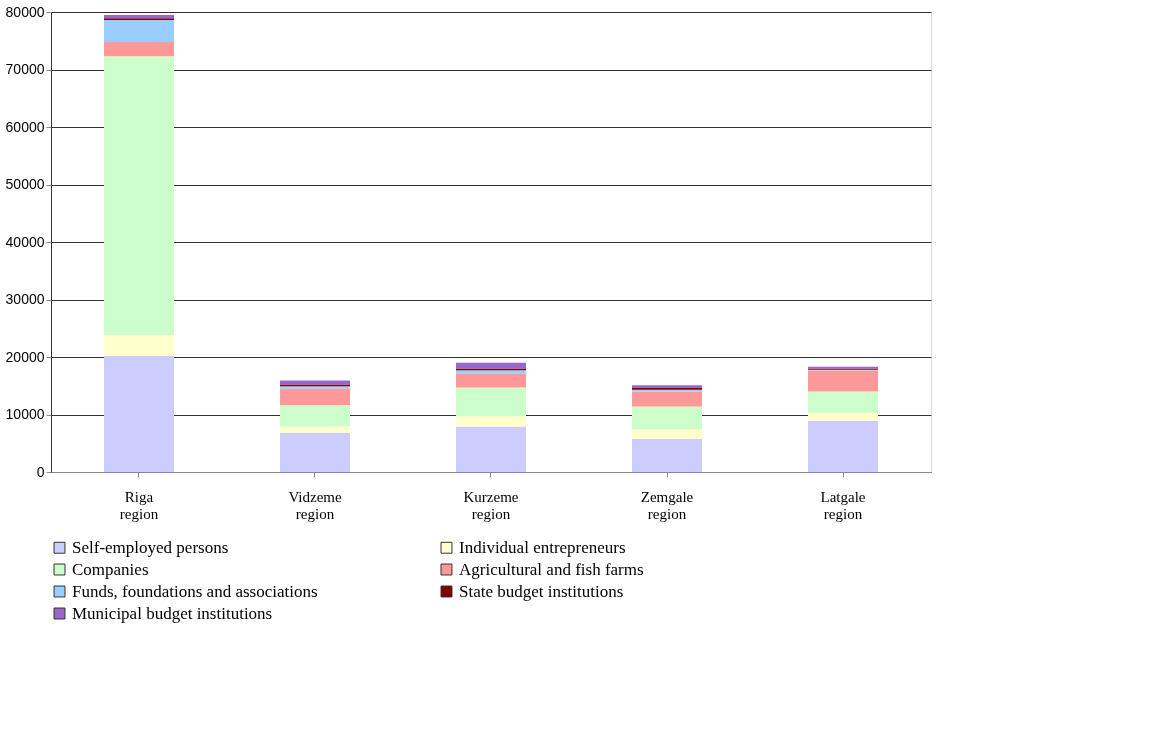 The height and width of the screenshot is (755, 1173). What do you see at coordinates (25, 241) in the screenshot?
I see `y-tick-label: 40000` at bounding box center [25, 241].